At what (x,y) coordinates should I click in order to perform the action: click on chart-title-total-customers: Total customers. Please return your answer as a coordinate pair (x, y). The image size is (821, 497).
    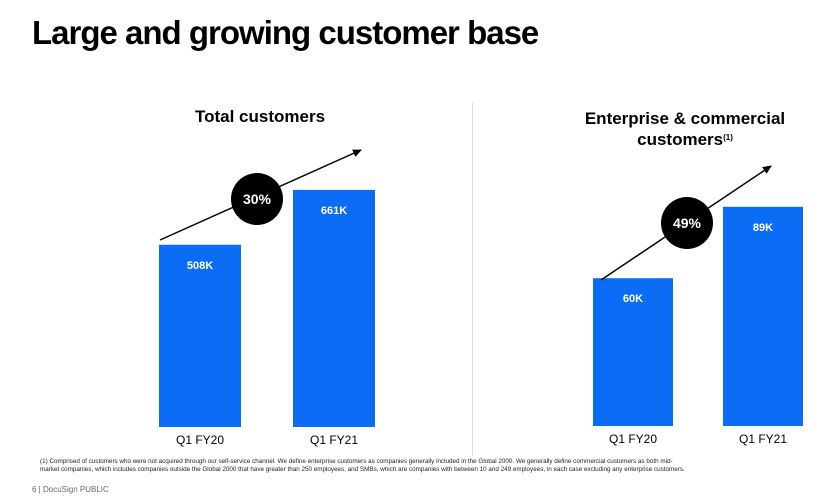
    Looking at the image, I should click on (260, 116).